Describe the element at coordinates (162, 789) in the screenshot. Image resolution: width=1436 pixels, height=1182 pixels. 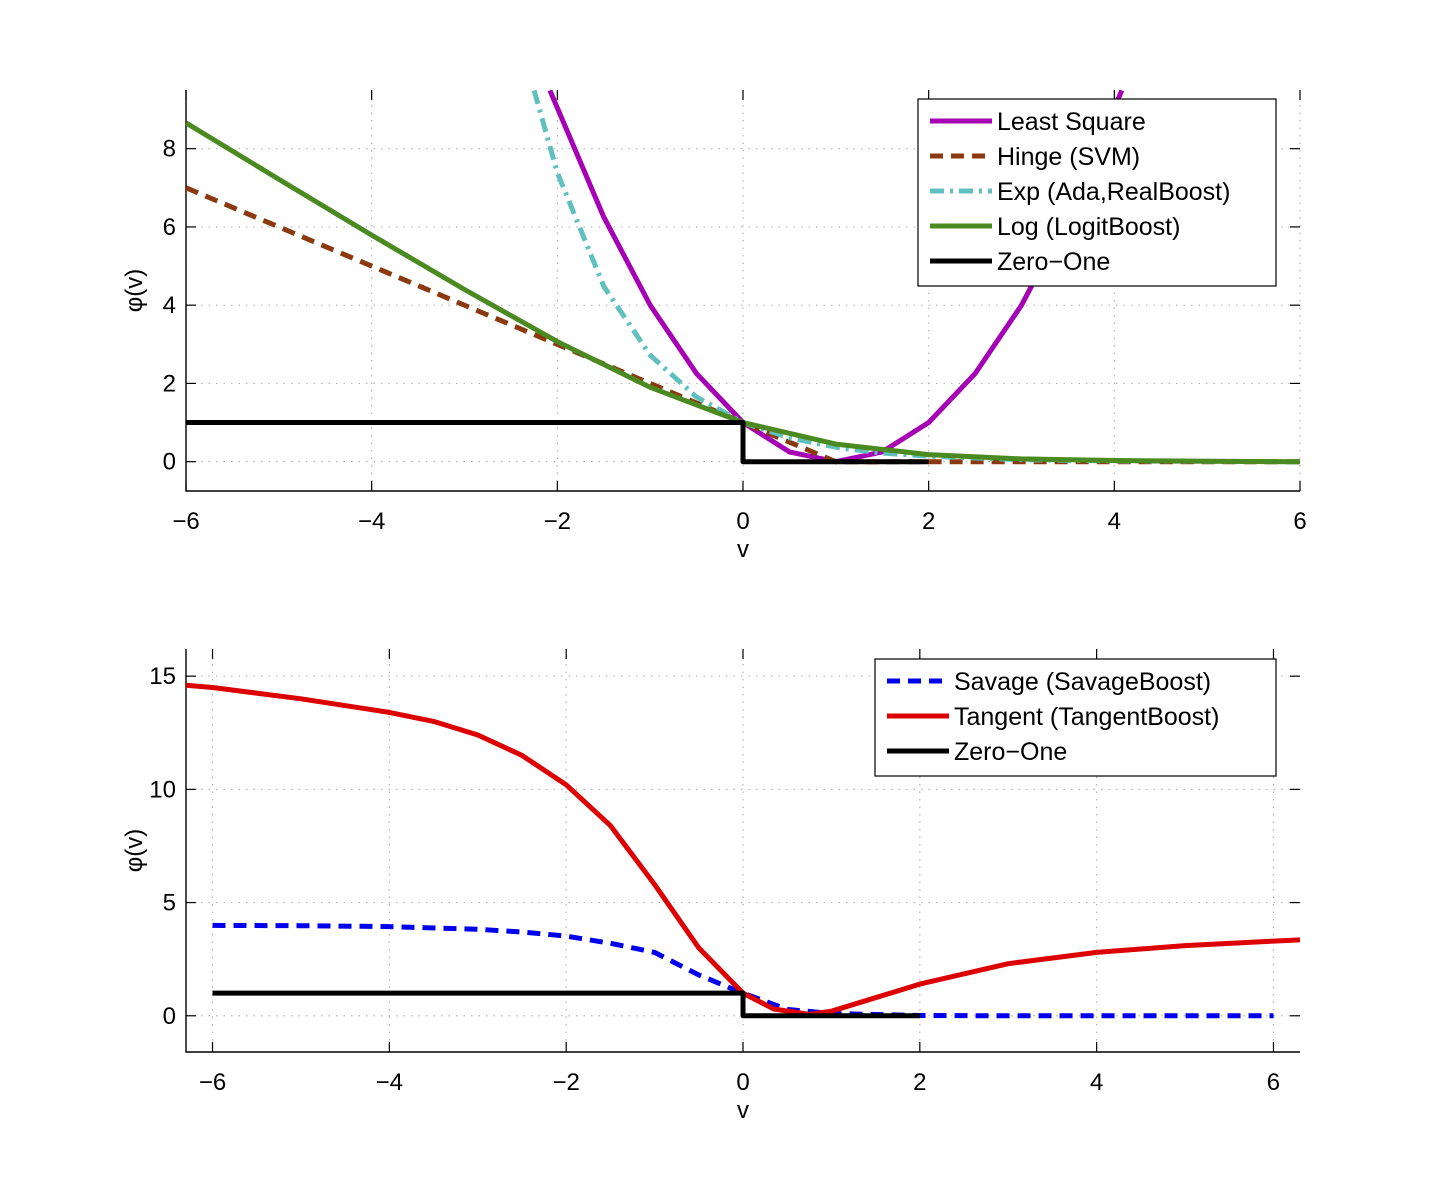
I see `y-tick-label: 10` at that location.